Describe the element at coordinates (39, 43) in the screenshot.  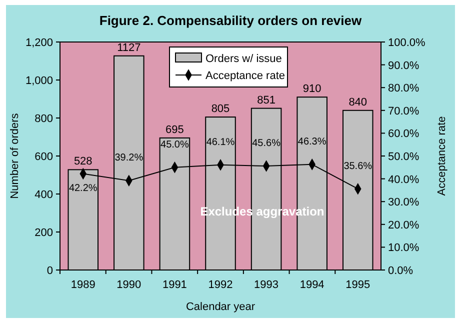
I see `y-tick-label: 1,200` at that location.